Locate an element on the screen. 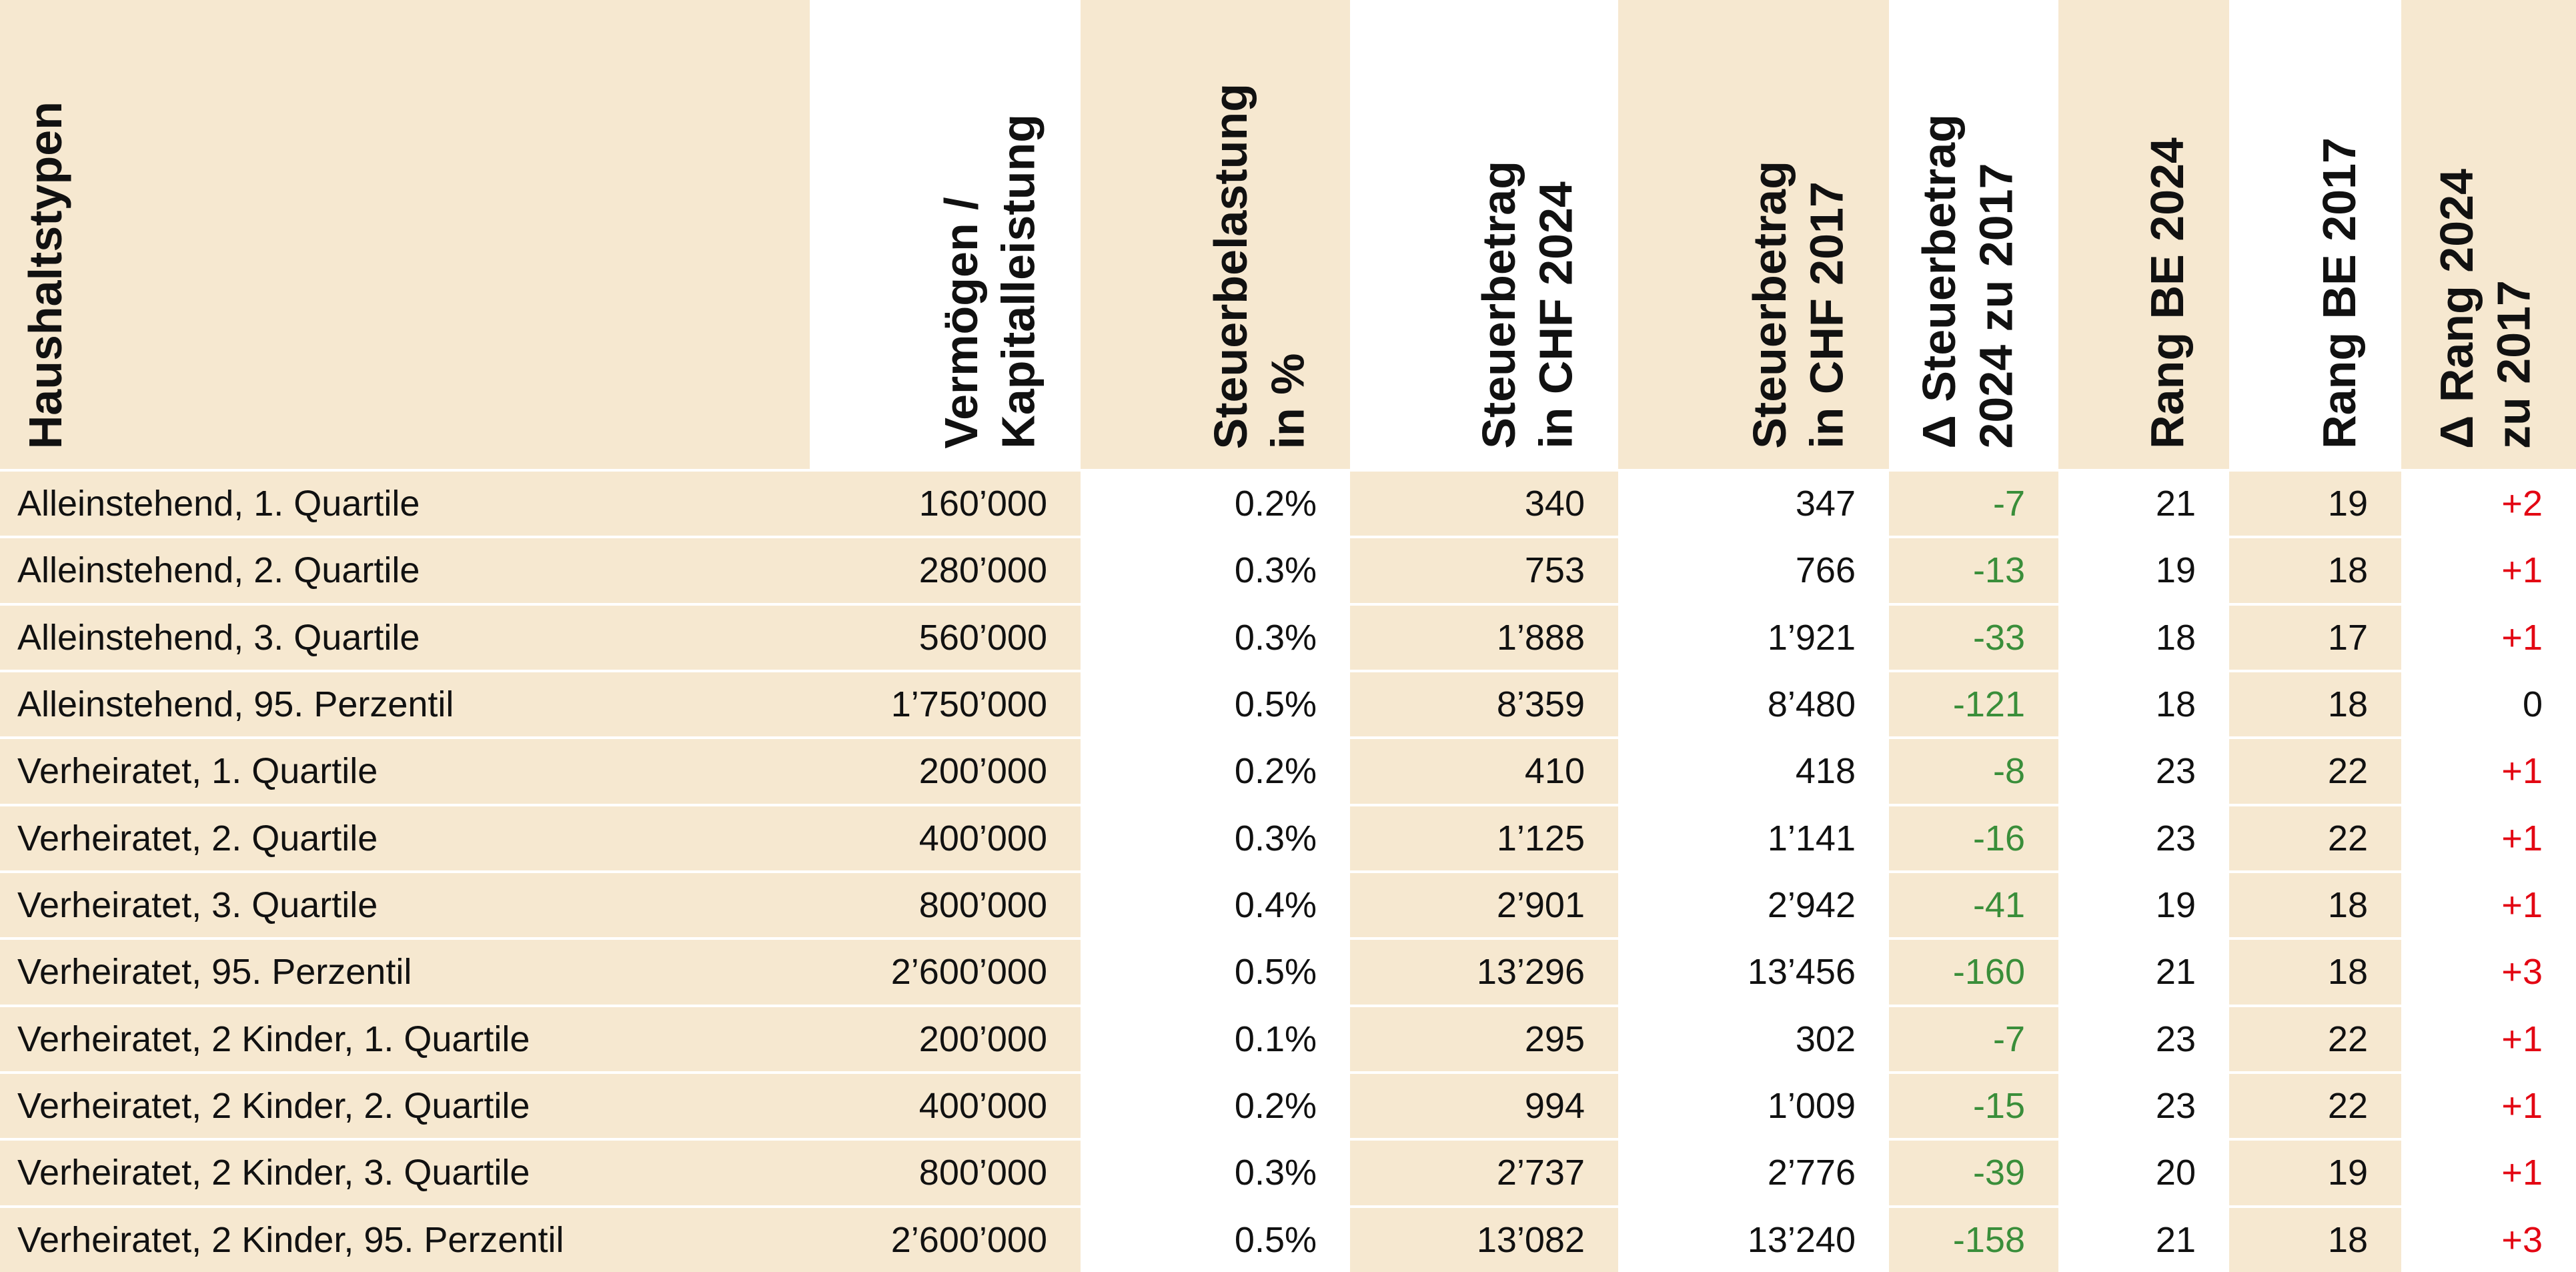 This screenshot has height=1272, width=2576. column-header-label: Steuerbetrag in CHF 2024 is located at coordinates (1527, 305).